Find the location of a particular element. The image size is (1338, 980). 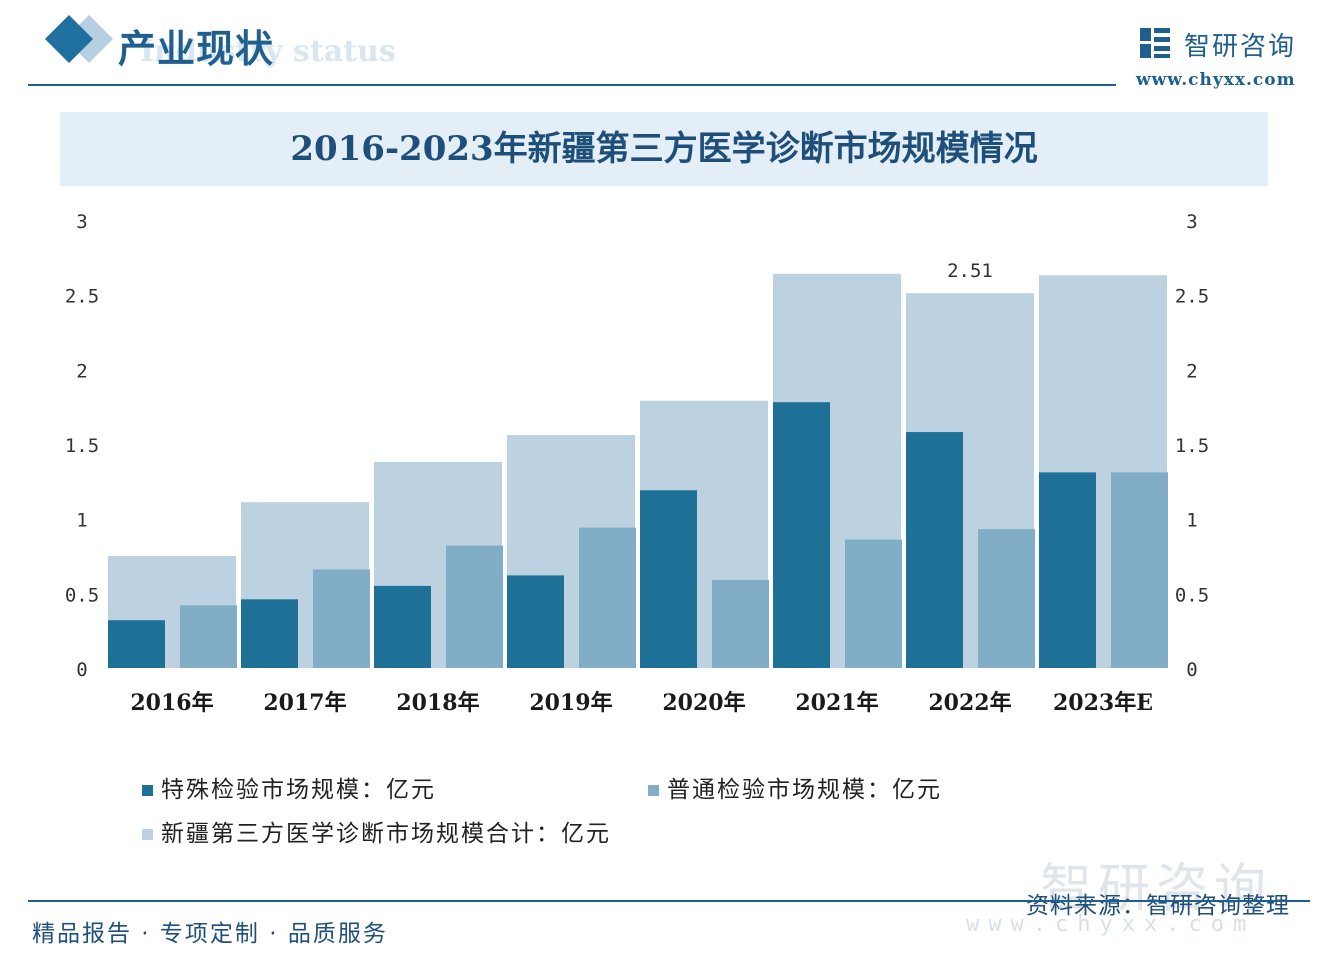

logo-url: www.chyxx.com is located at coordinates (1216, 80).